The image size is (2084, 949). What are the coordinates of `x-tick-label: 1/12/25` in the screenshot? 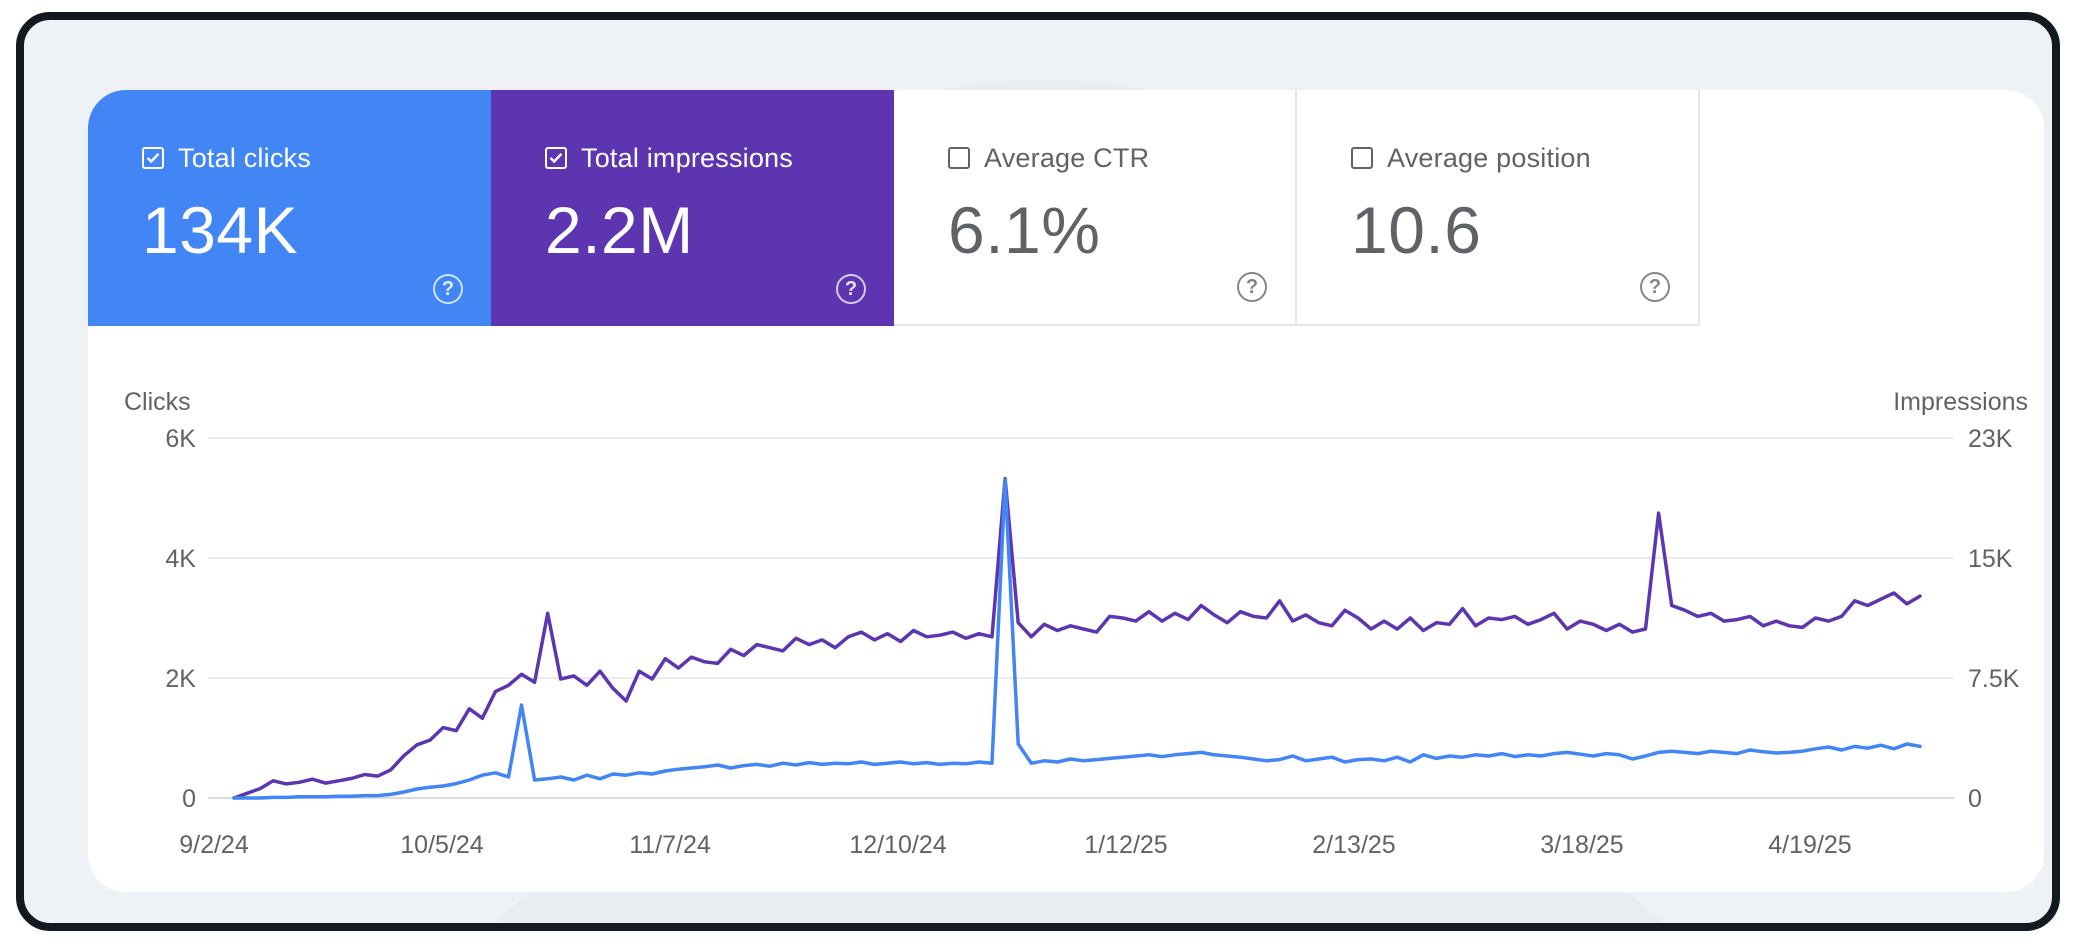 It's located at (1125, 845).